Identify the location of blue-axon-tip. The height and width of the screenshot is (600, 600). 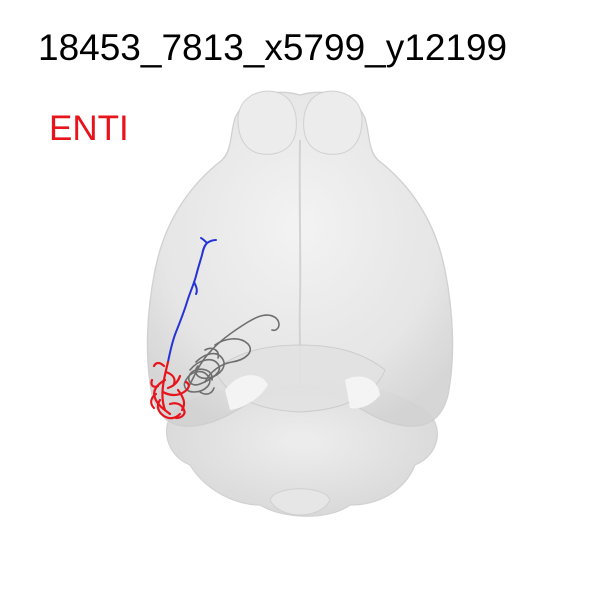
(208, 240).